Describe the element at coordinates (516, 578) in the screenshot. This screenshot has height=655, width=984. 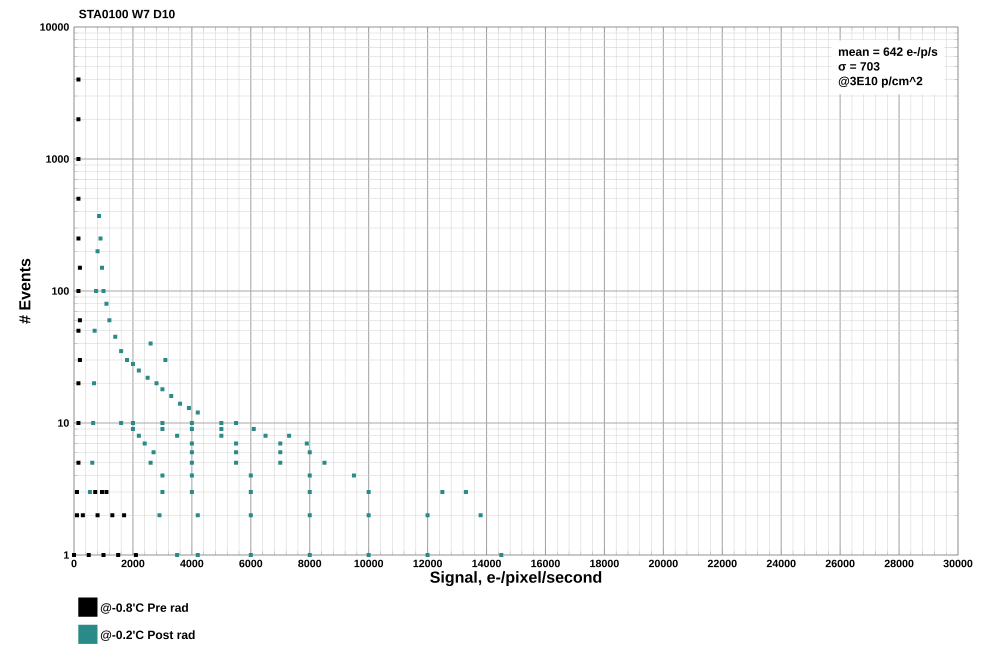
I see `x-axis-title: Signal, e-/pixel/second` at that location.